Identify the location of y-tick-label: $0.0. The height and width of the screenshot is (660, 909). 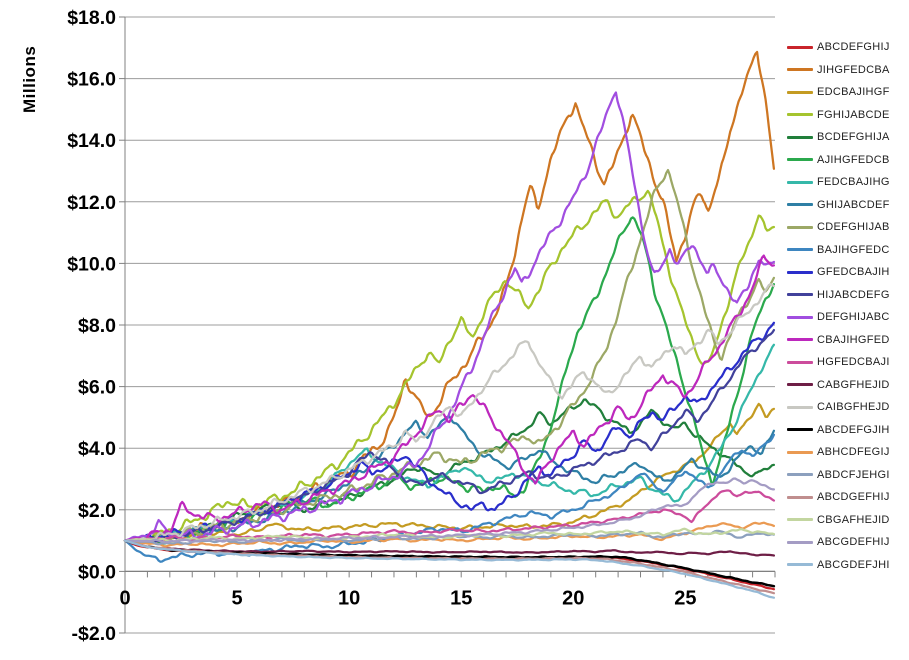
(97, 572).